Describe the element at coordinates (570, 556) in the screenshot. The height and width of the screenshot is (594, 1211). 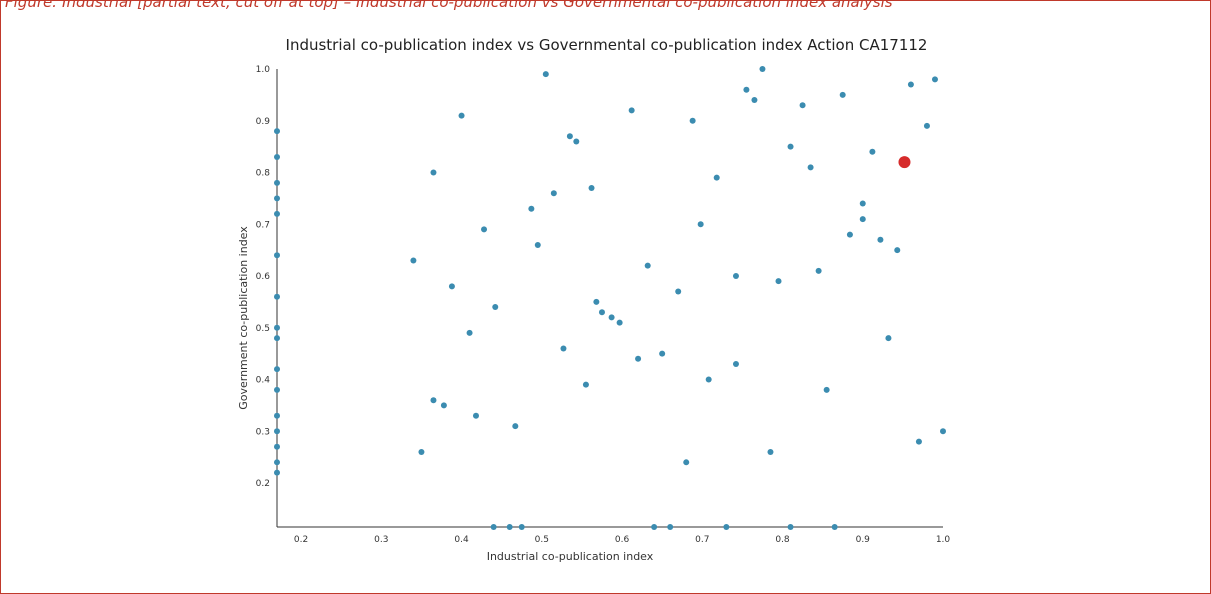
I see `x-axis-label: Industrial co-publication index` at that location.